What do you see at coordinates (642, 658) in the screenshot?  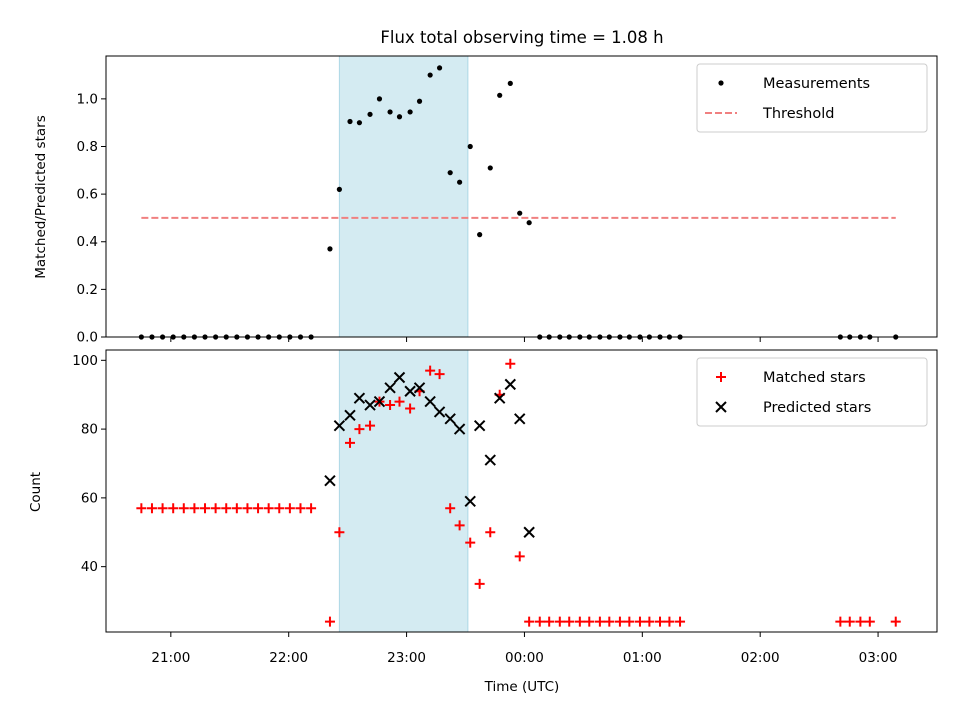 I see `x-tick-label: 01:00` at bounding box center [642, 658].